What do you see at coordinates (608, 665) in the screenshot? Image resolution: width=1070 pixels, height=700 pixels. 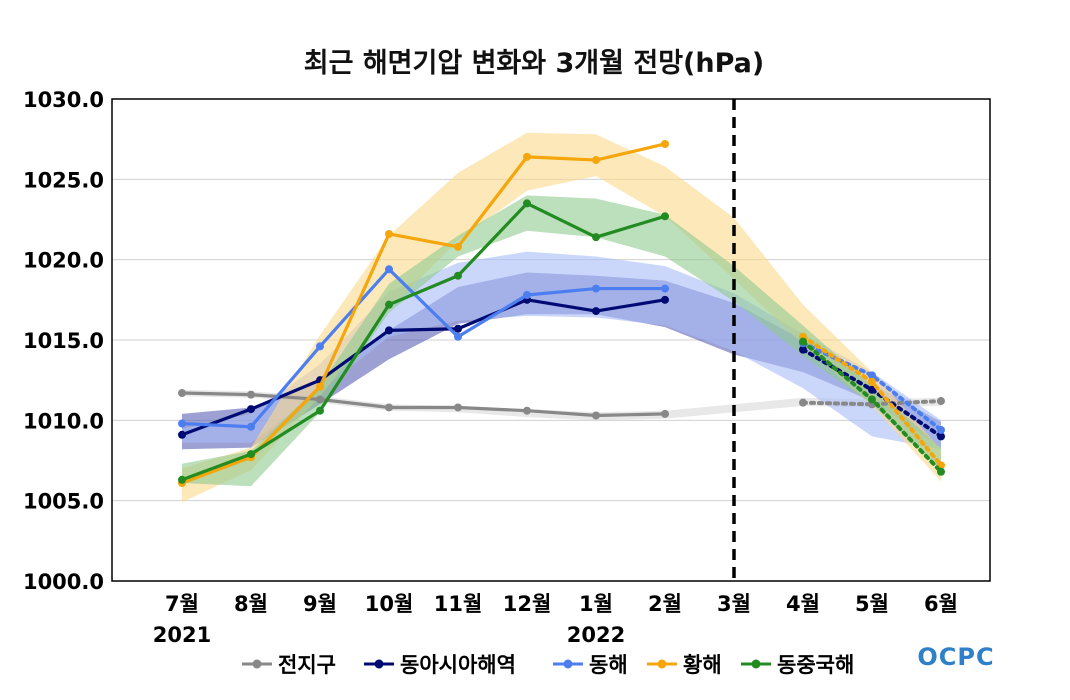 I see `legend-label: 동해` at bounding box center [608, 665].